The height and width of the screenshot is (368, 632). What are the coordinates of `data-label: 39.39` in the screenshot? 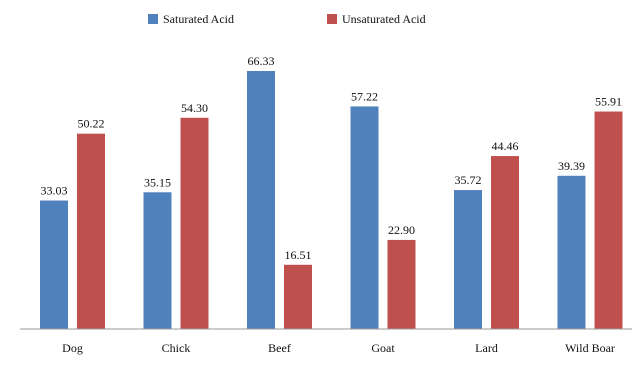 It's located at (571, 166).